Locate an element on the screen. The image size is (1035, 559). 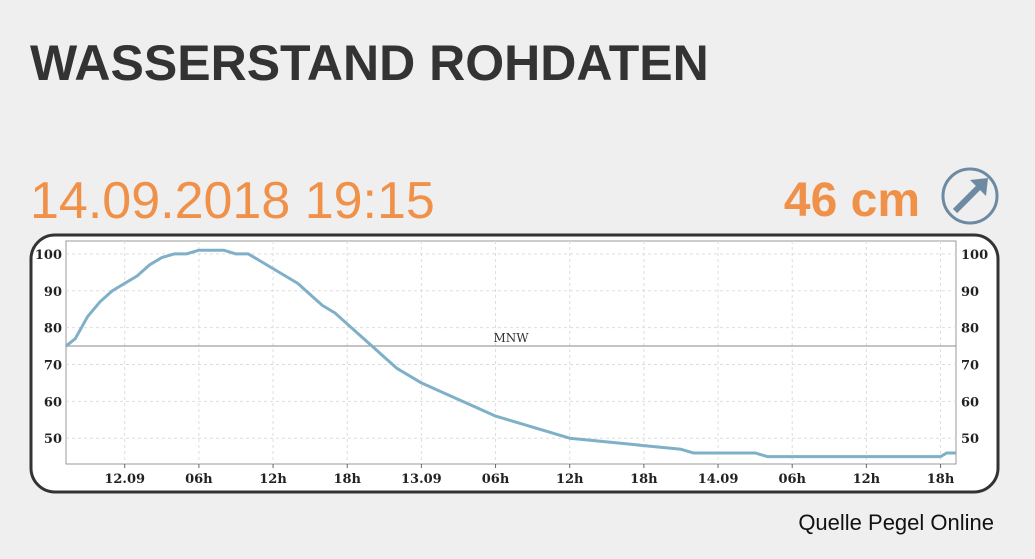
y-tick-label: 50 is located at coordinates (53, 439).